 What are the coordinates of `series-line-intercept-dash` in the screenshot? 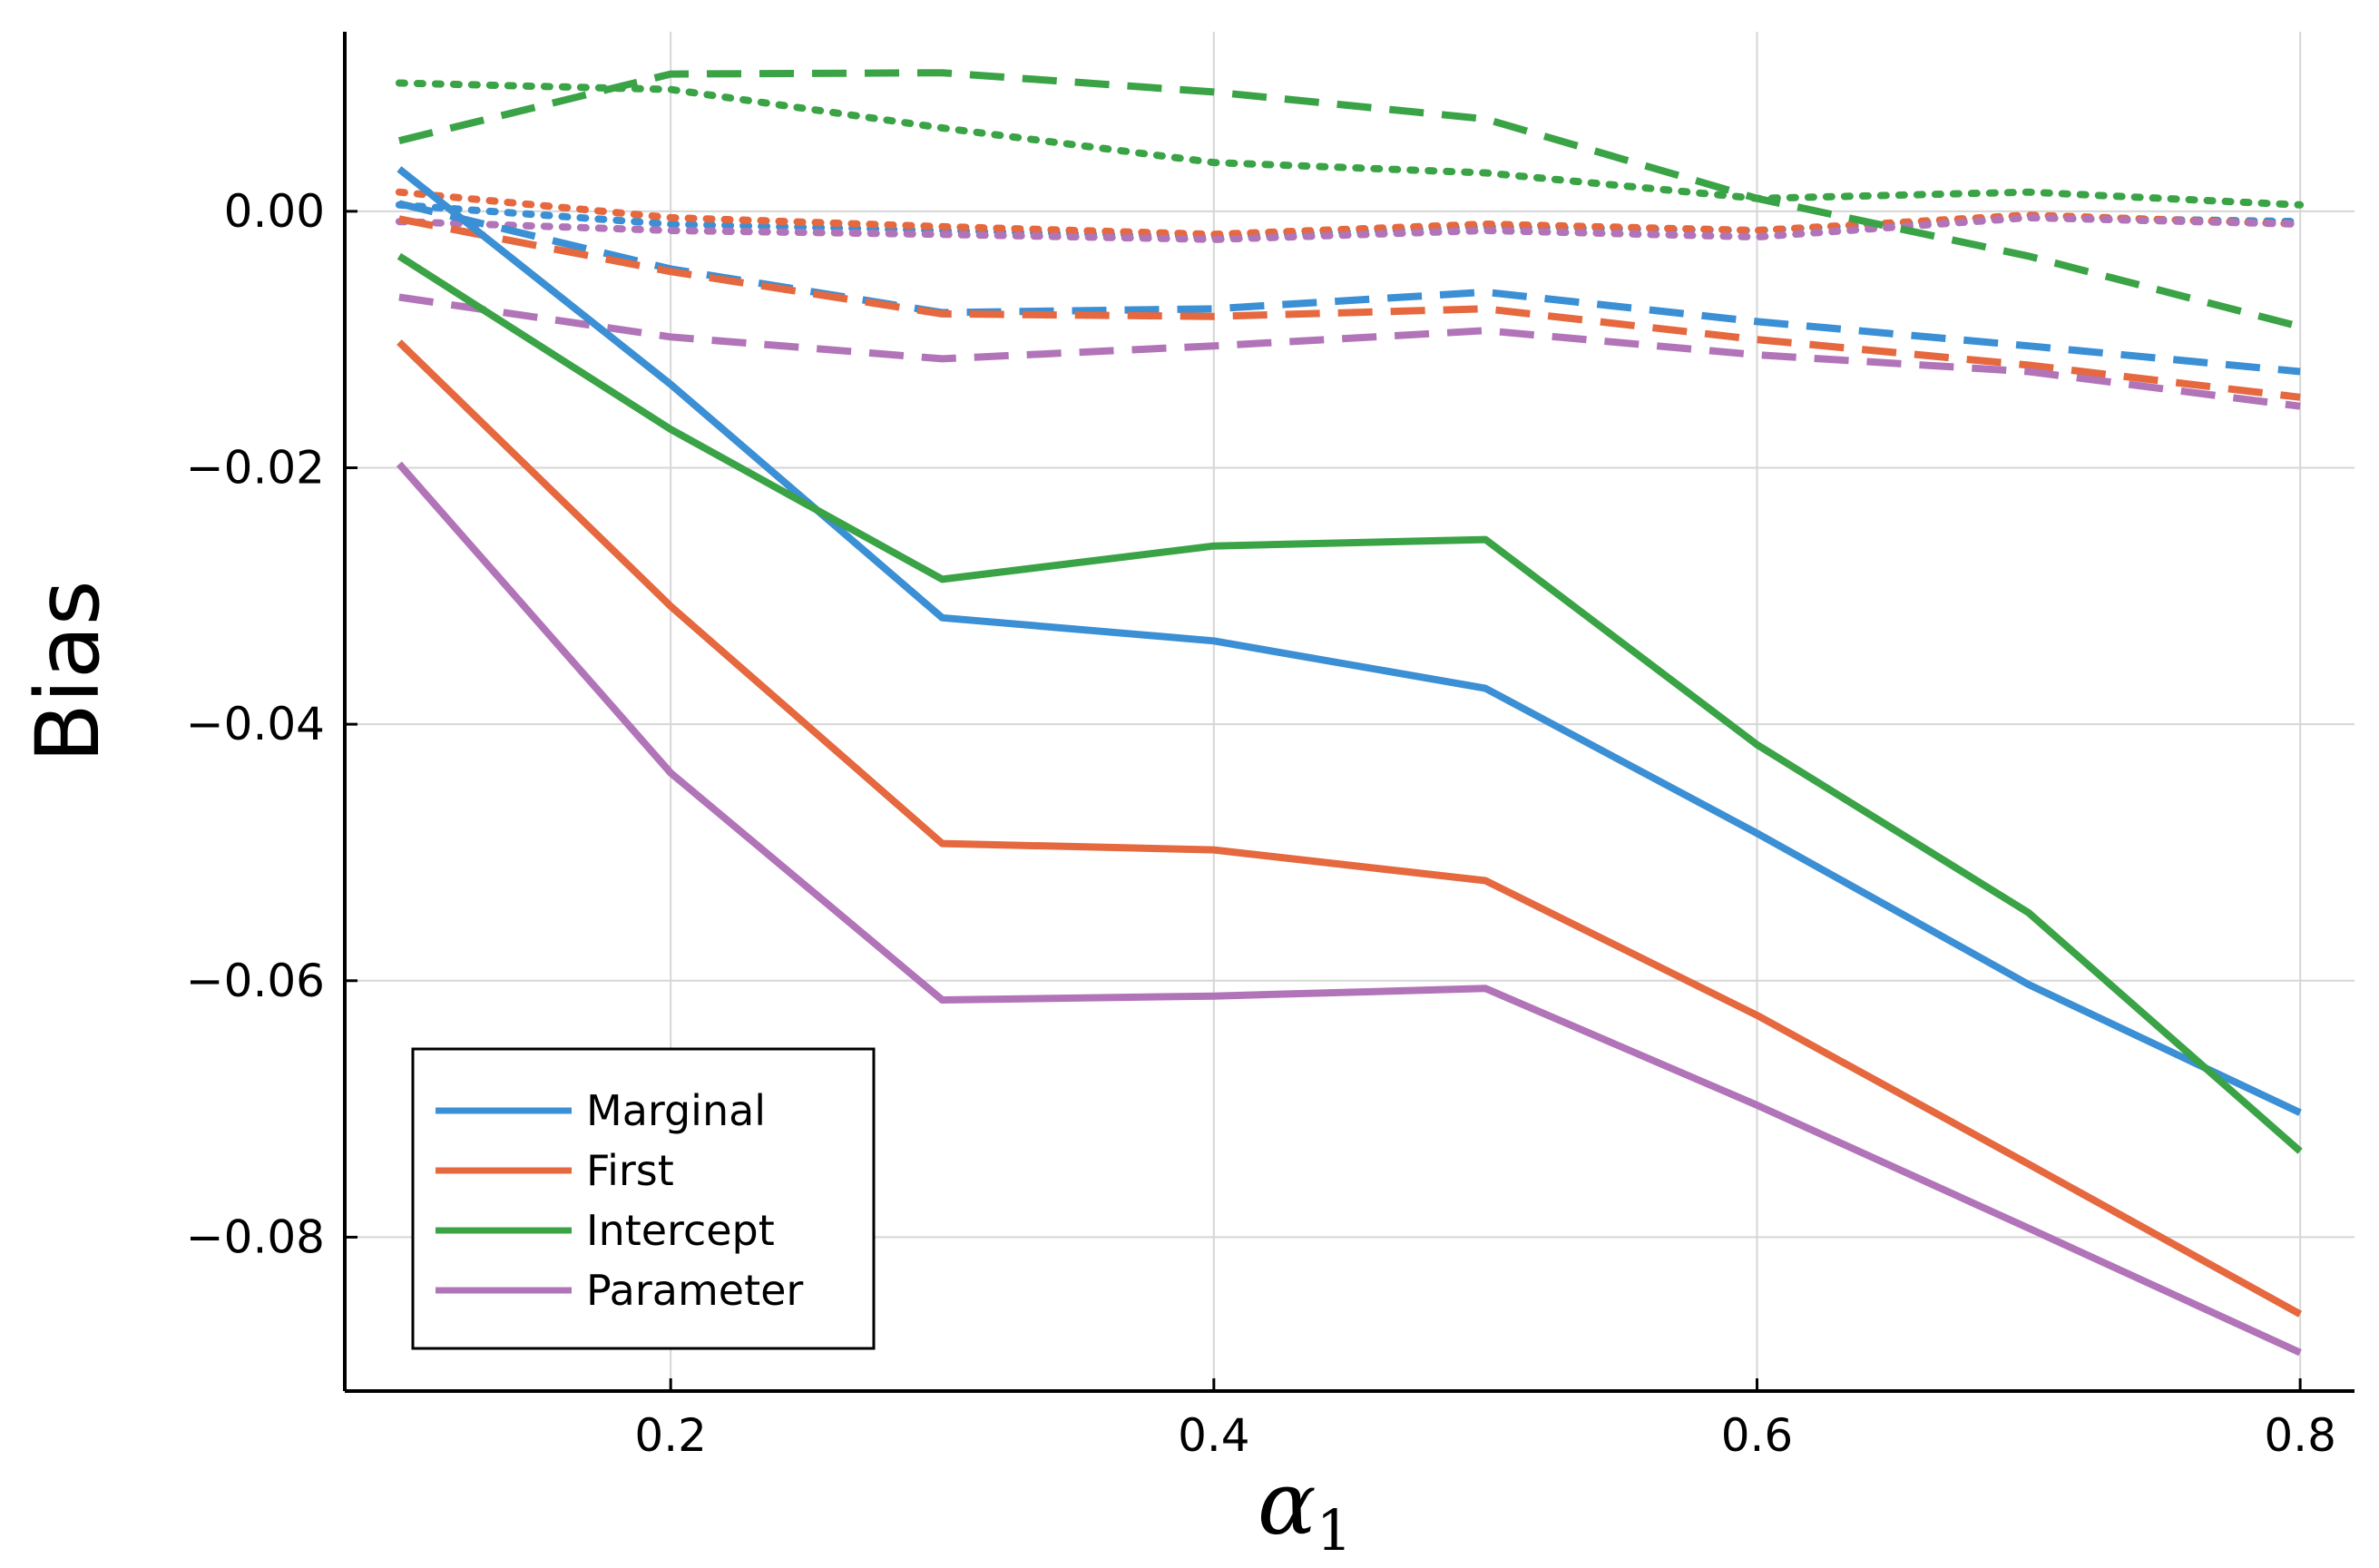 It's located at (1349, 199).